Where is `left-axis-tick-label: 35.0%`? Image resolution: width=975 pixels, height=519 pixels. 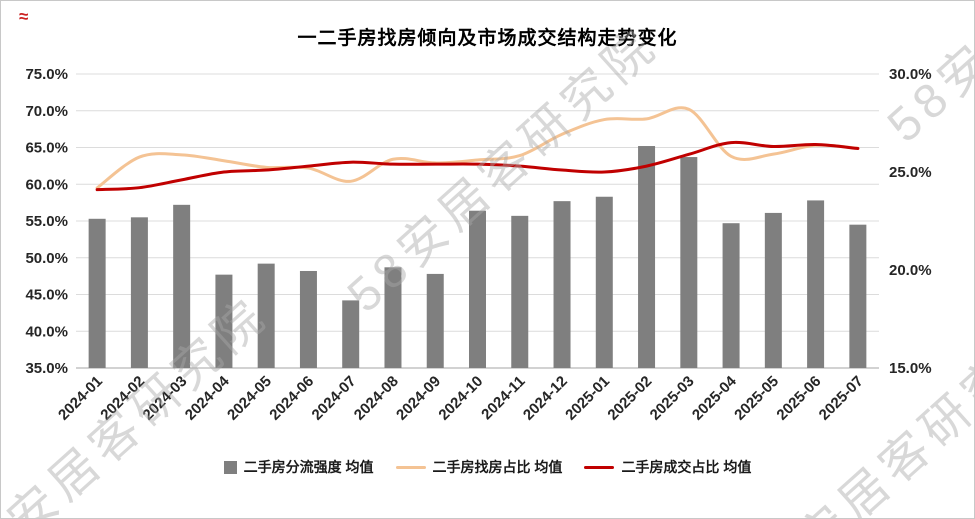 left-axis-tick-label: 35.0% is located at coordinates (46, 368).